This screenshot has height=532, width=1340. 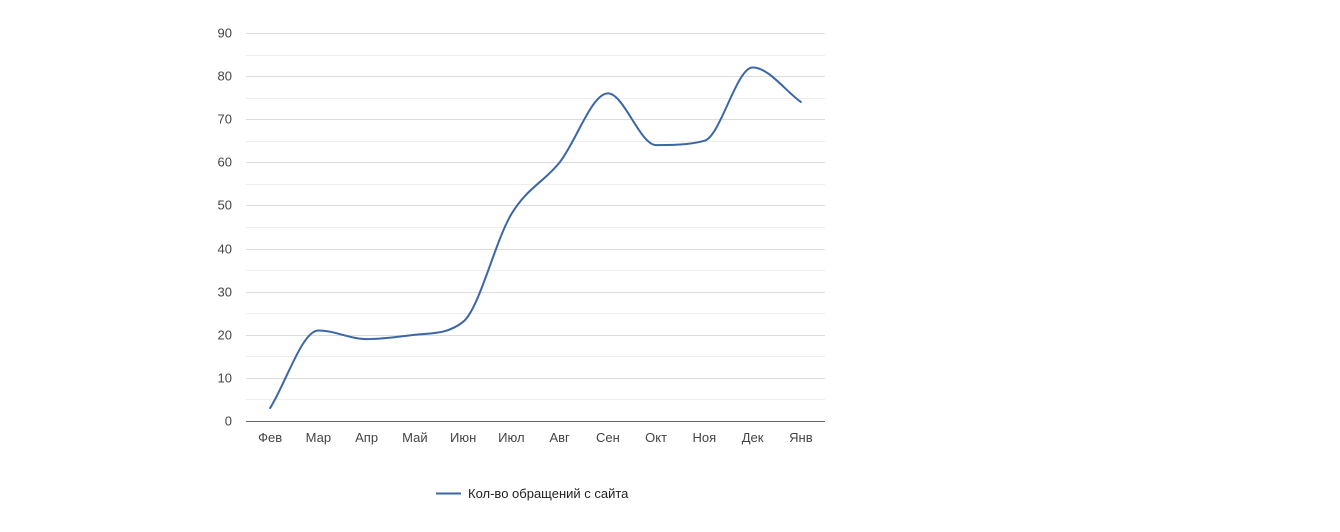 What do you see at coordinates (225, 249) in the screenshot?
I see `y-tick-label: 40` at bounding box center [225, 249].